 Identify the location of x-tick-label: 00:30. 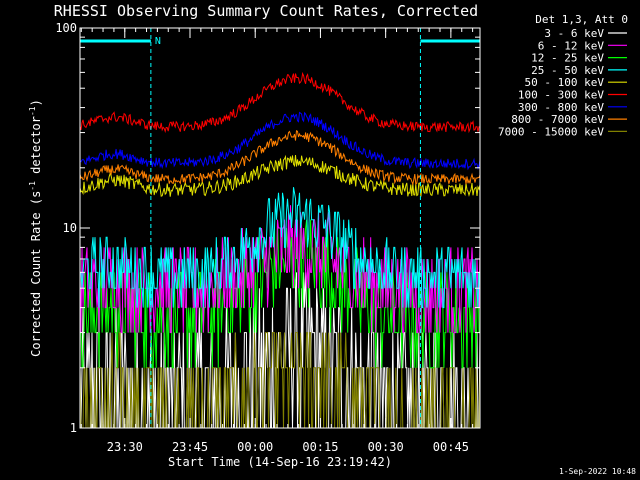
(386, 447).